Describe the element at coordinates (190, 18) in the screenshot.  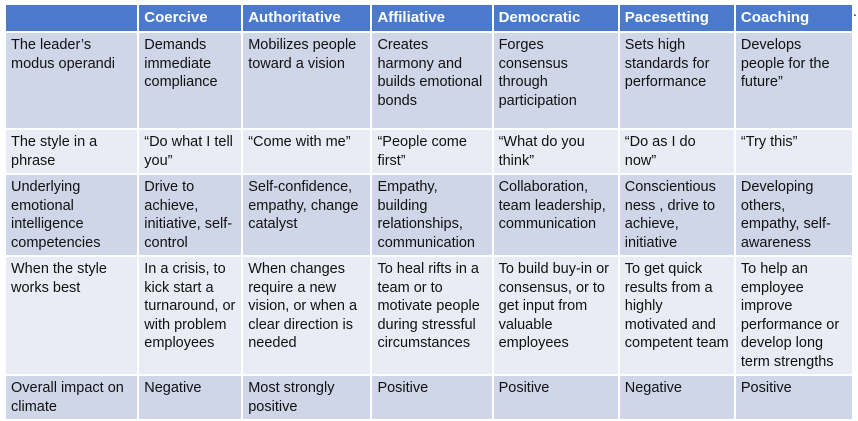
I see `header-coercive: Coercive` at that location.